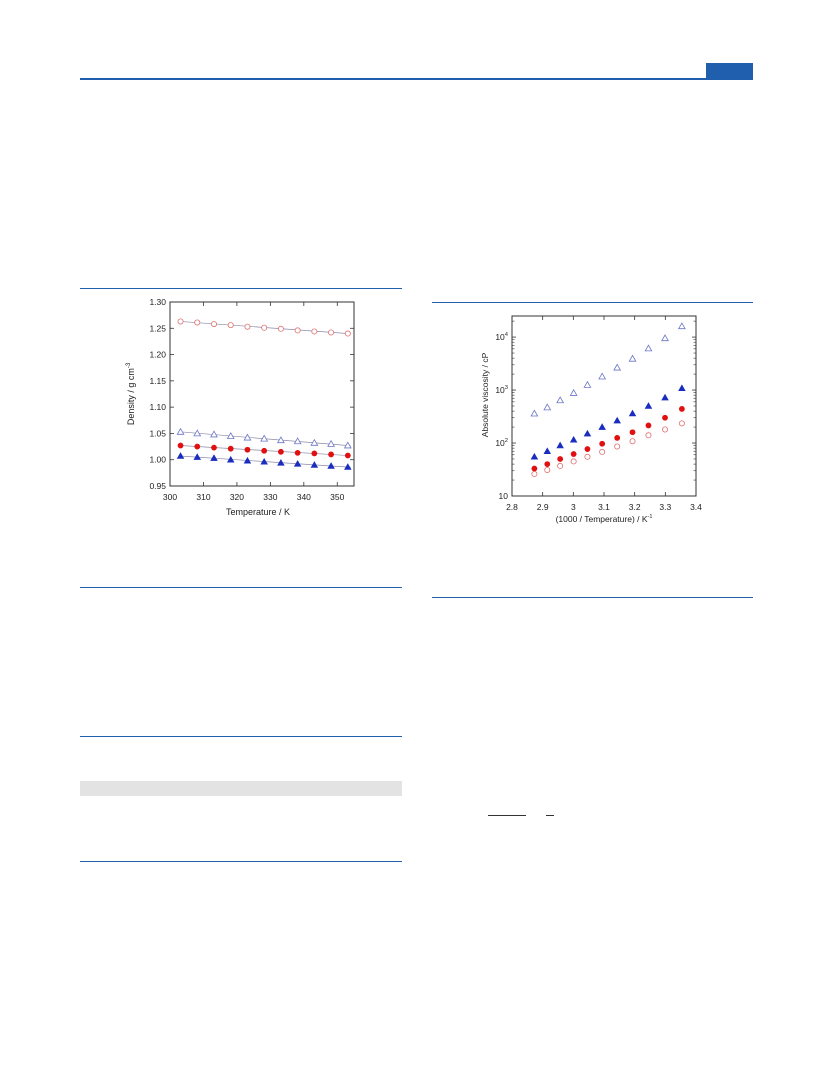 The width and height of the screenshot is (833, 1091). I want to click on viscosity-x-tick-label: 3.3, so click(665, 507).